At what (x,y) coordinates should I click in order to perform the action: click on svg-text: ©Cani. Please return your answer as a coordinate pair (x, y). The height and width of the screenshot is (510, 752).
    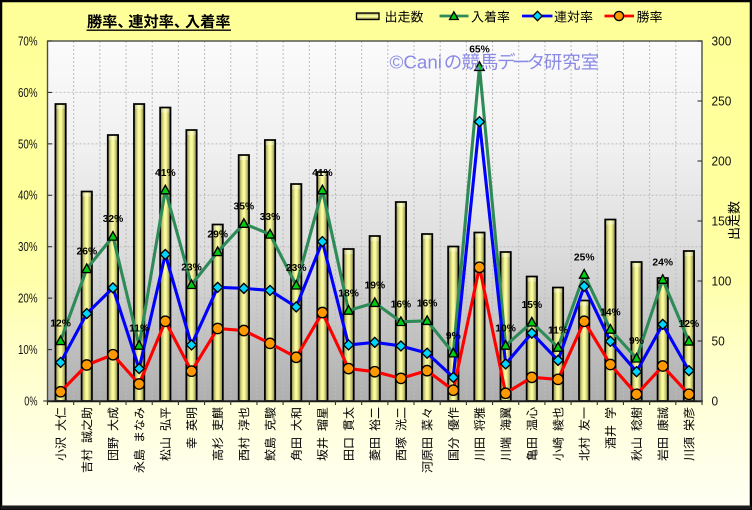
    Looking at the image, I should click on (416, 62).